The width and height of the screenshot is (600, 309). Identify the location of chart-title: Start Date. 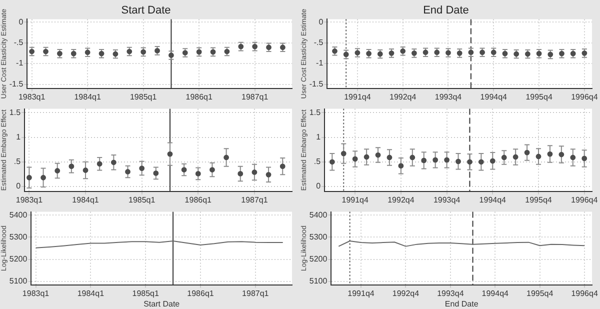
(146, 10).